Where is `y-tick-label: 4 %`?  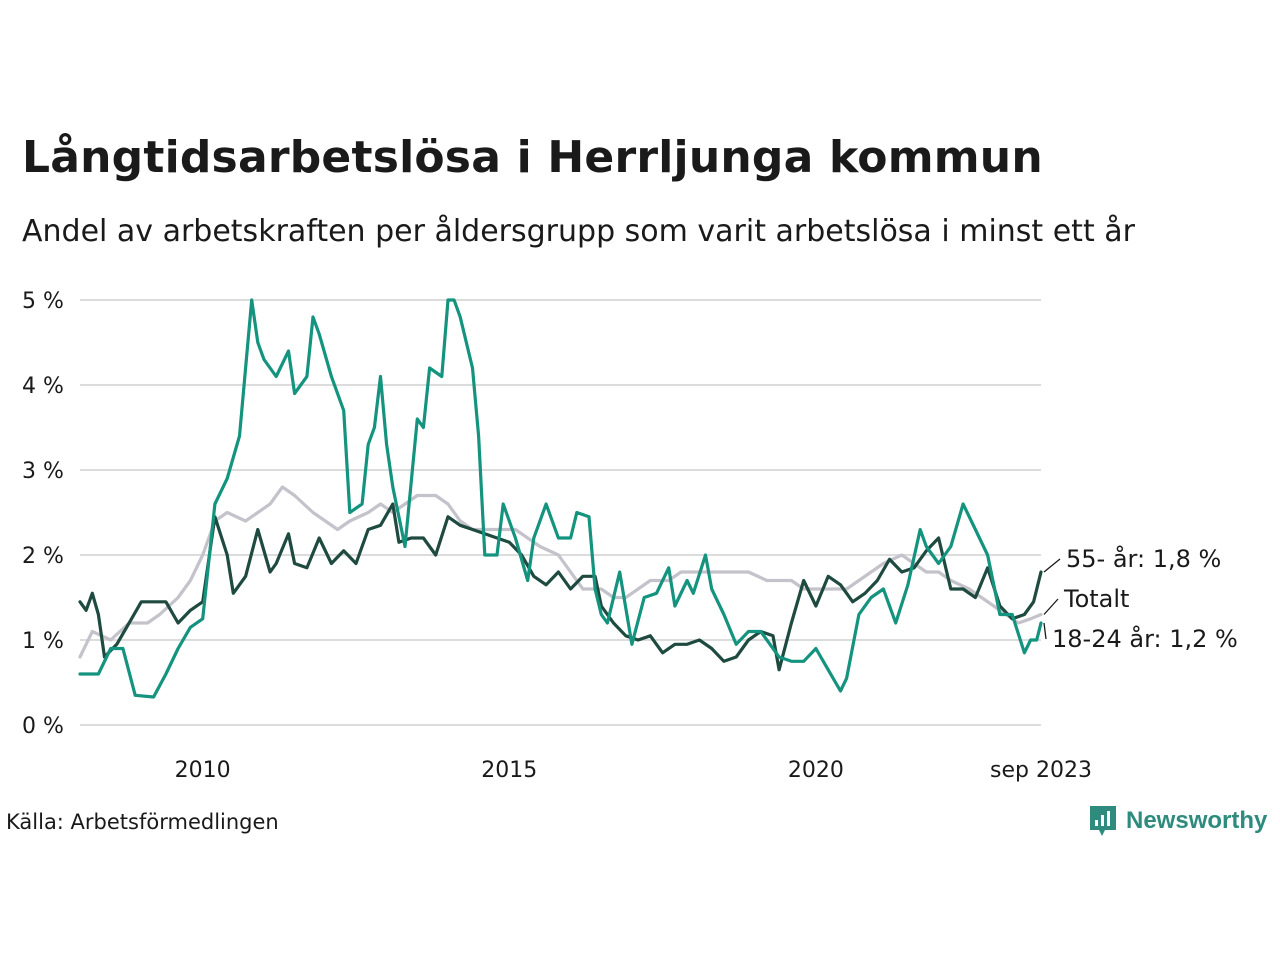 y-tick-label: 4 % is located at coordinates (43, 386).